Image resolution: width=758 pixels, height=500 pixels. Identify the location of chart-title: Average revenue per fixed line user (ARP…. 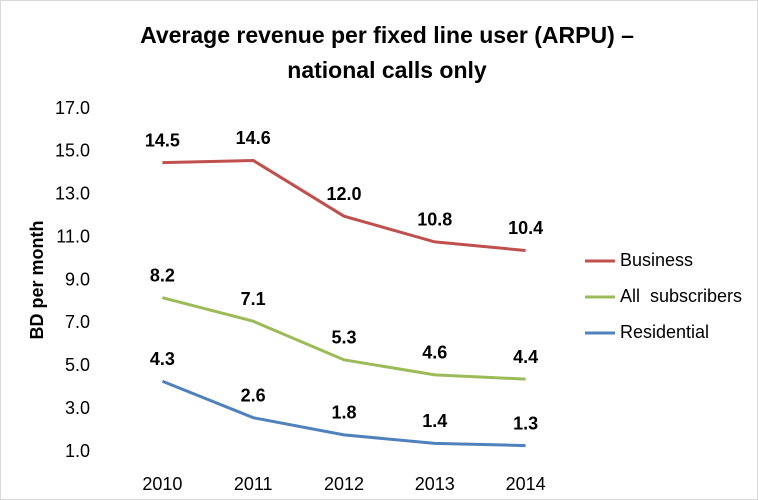
(387, 35).